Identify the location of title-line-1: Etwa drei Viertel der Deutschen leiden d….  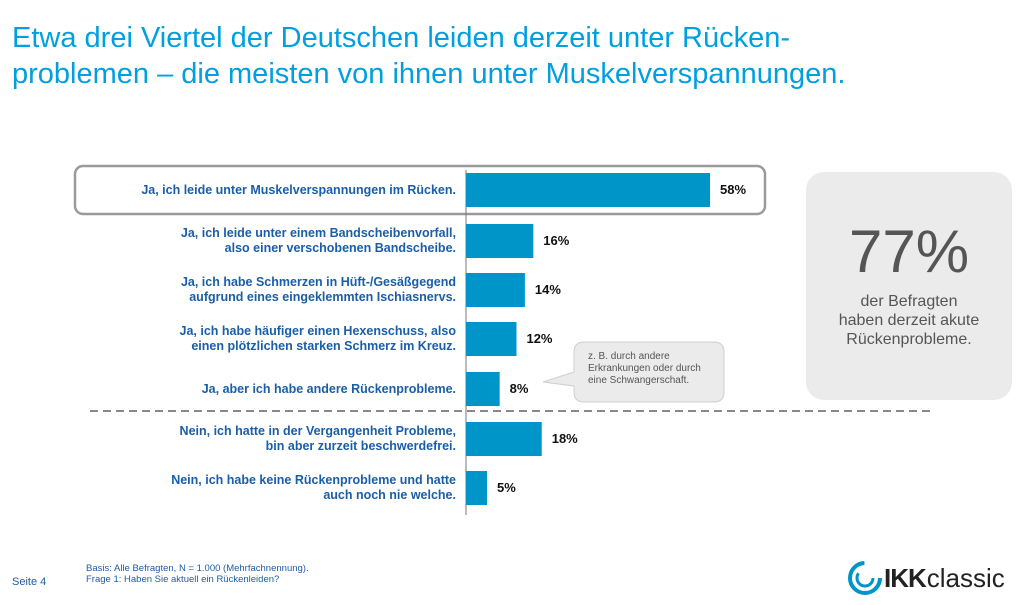
(401, 38).